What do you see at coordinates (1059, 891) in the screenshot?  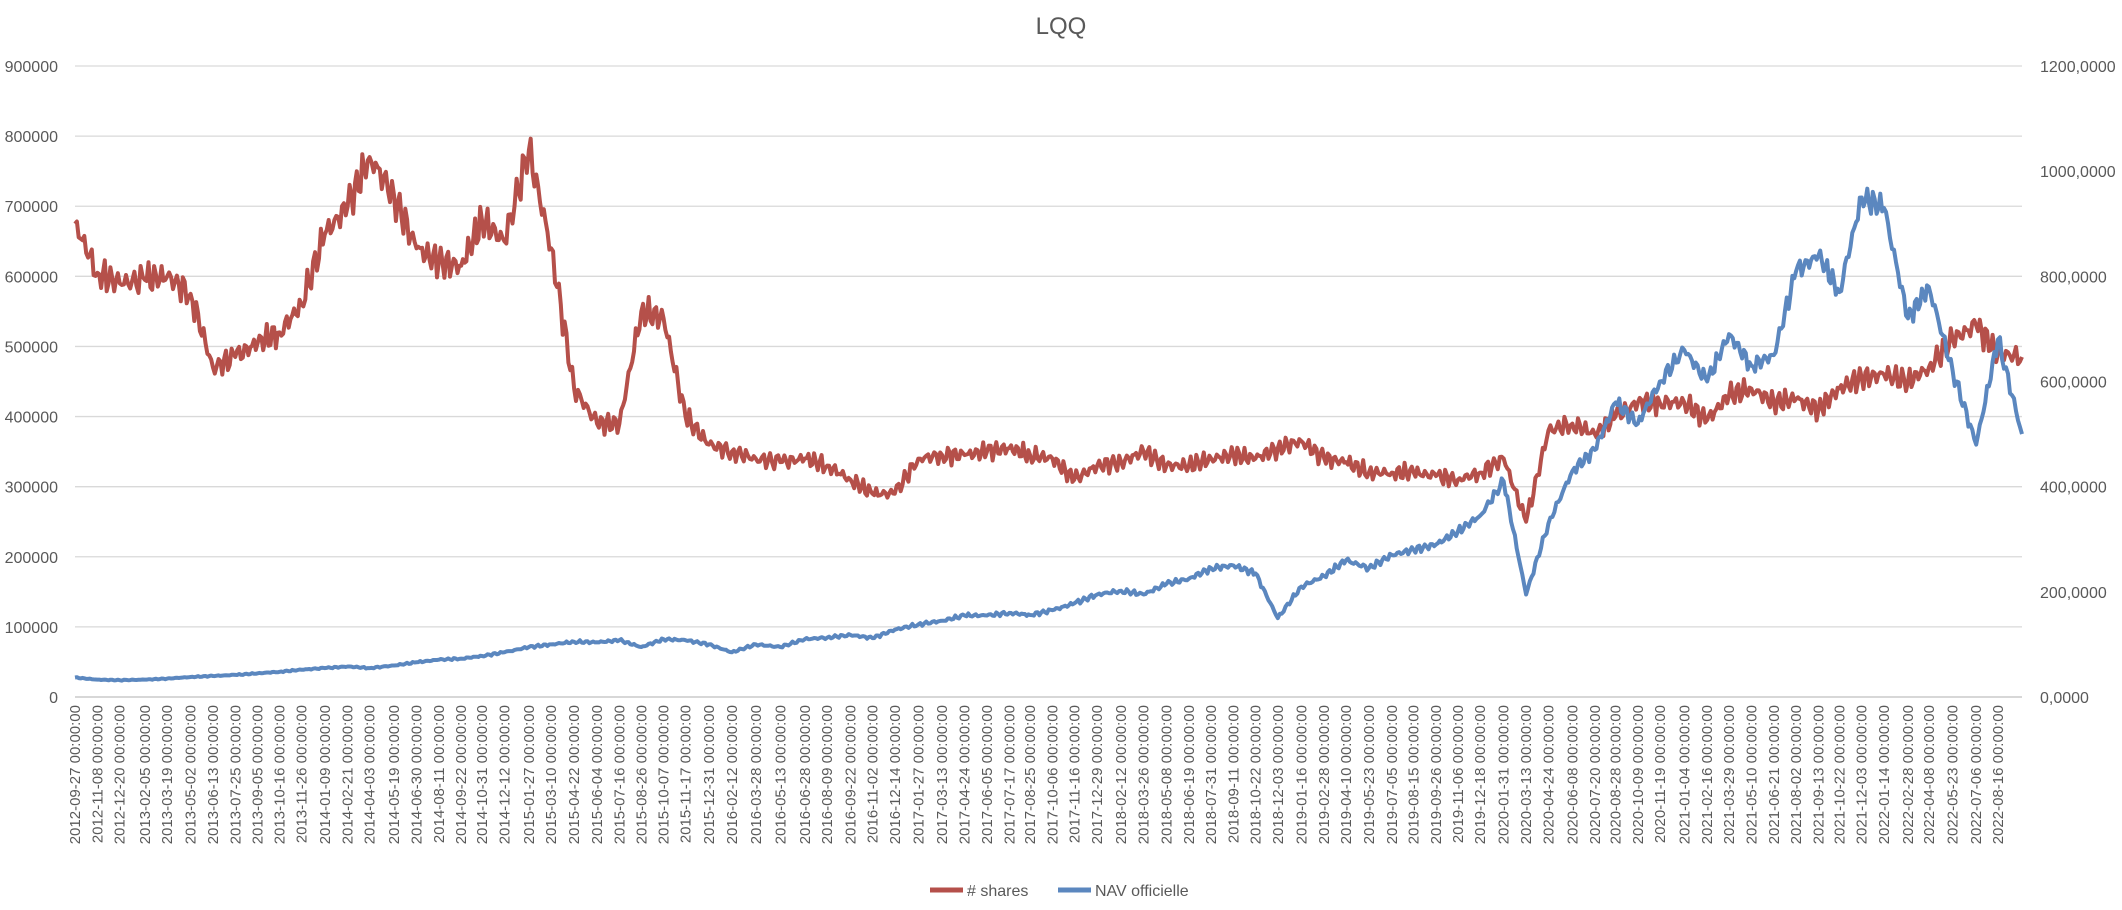 I see `legend: # shares NAV officielle` at bounding box center [1059, 891].